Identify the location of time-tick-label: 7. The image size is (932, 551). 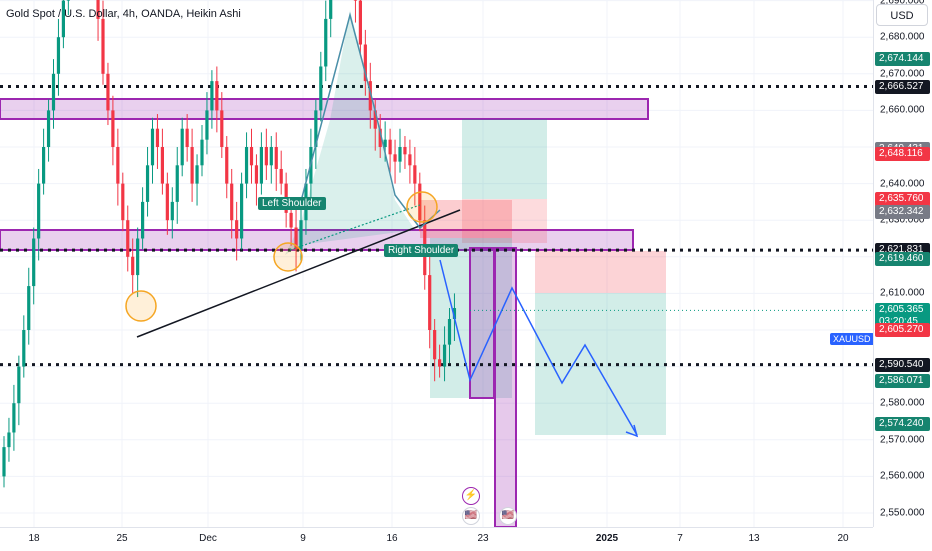
(680, 538).